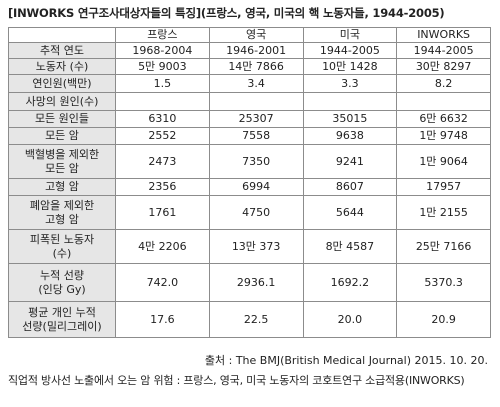  Describe the element at coordinates (62, 35) in the screenshot. I see `header-cell-empty` at that location.